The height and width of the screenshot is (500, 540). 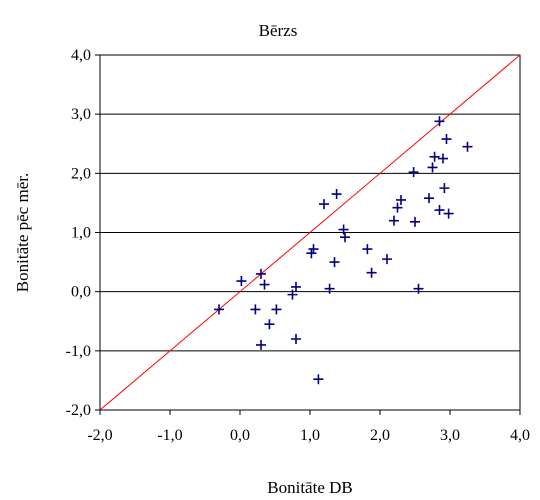 What do you see at coordinates (520, 435) in the screenshot?
I see `x-tick-label: 4,0` at bounding box center [520, 435].